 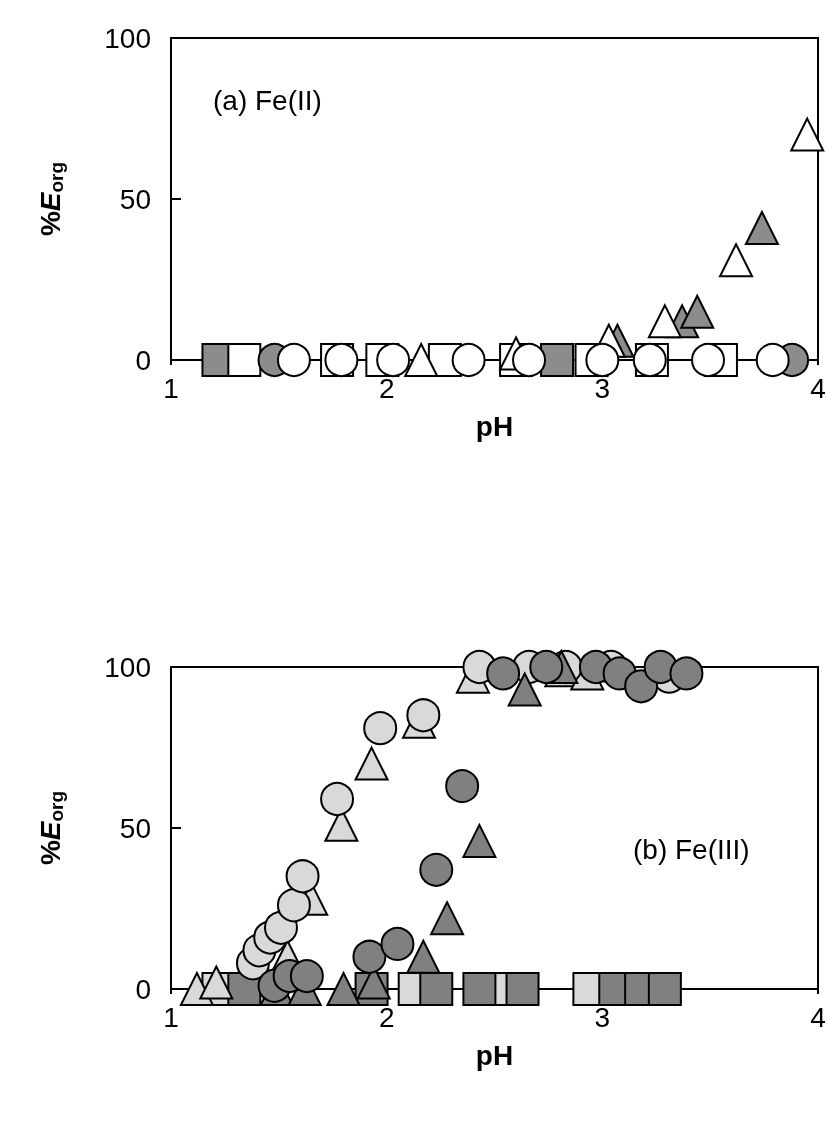 I want to click on annotation: (b) Fe(III), so click(x=691, y=849).